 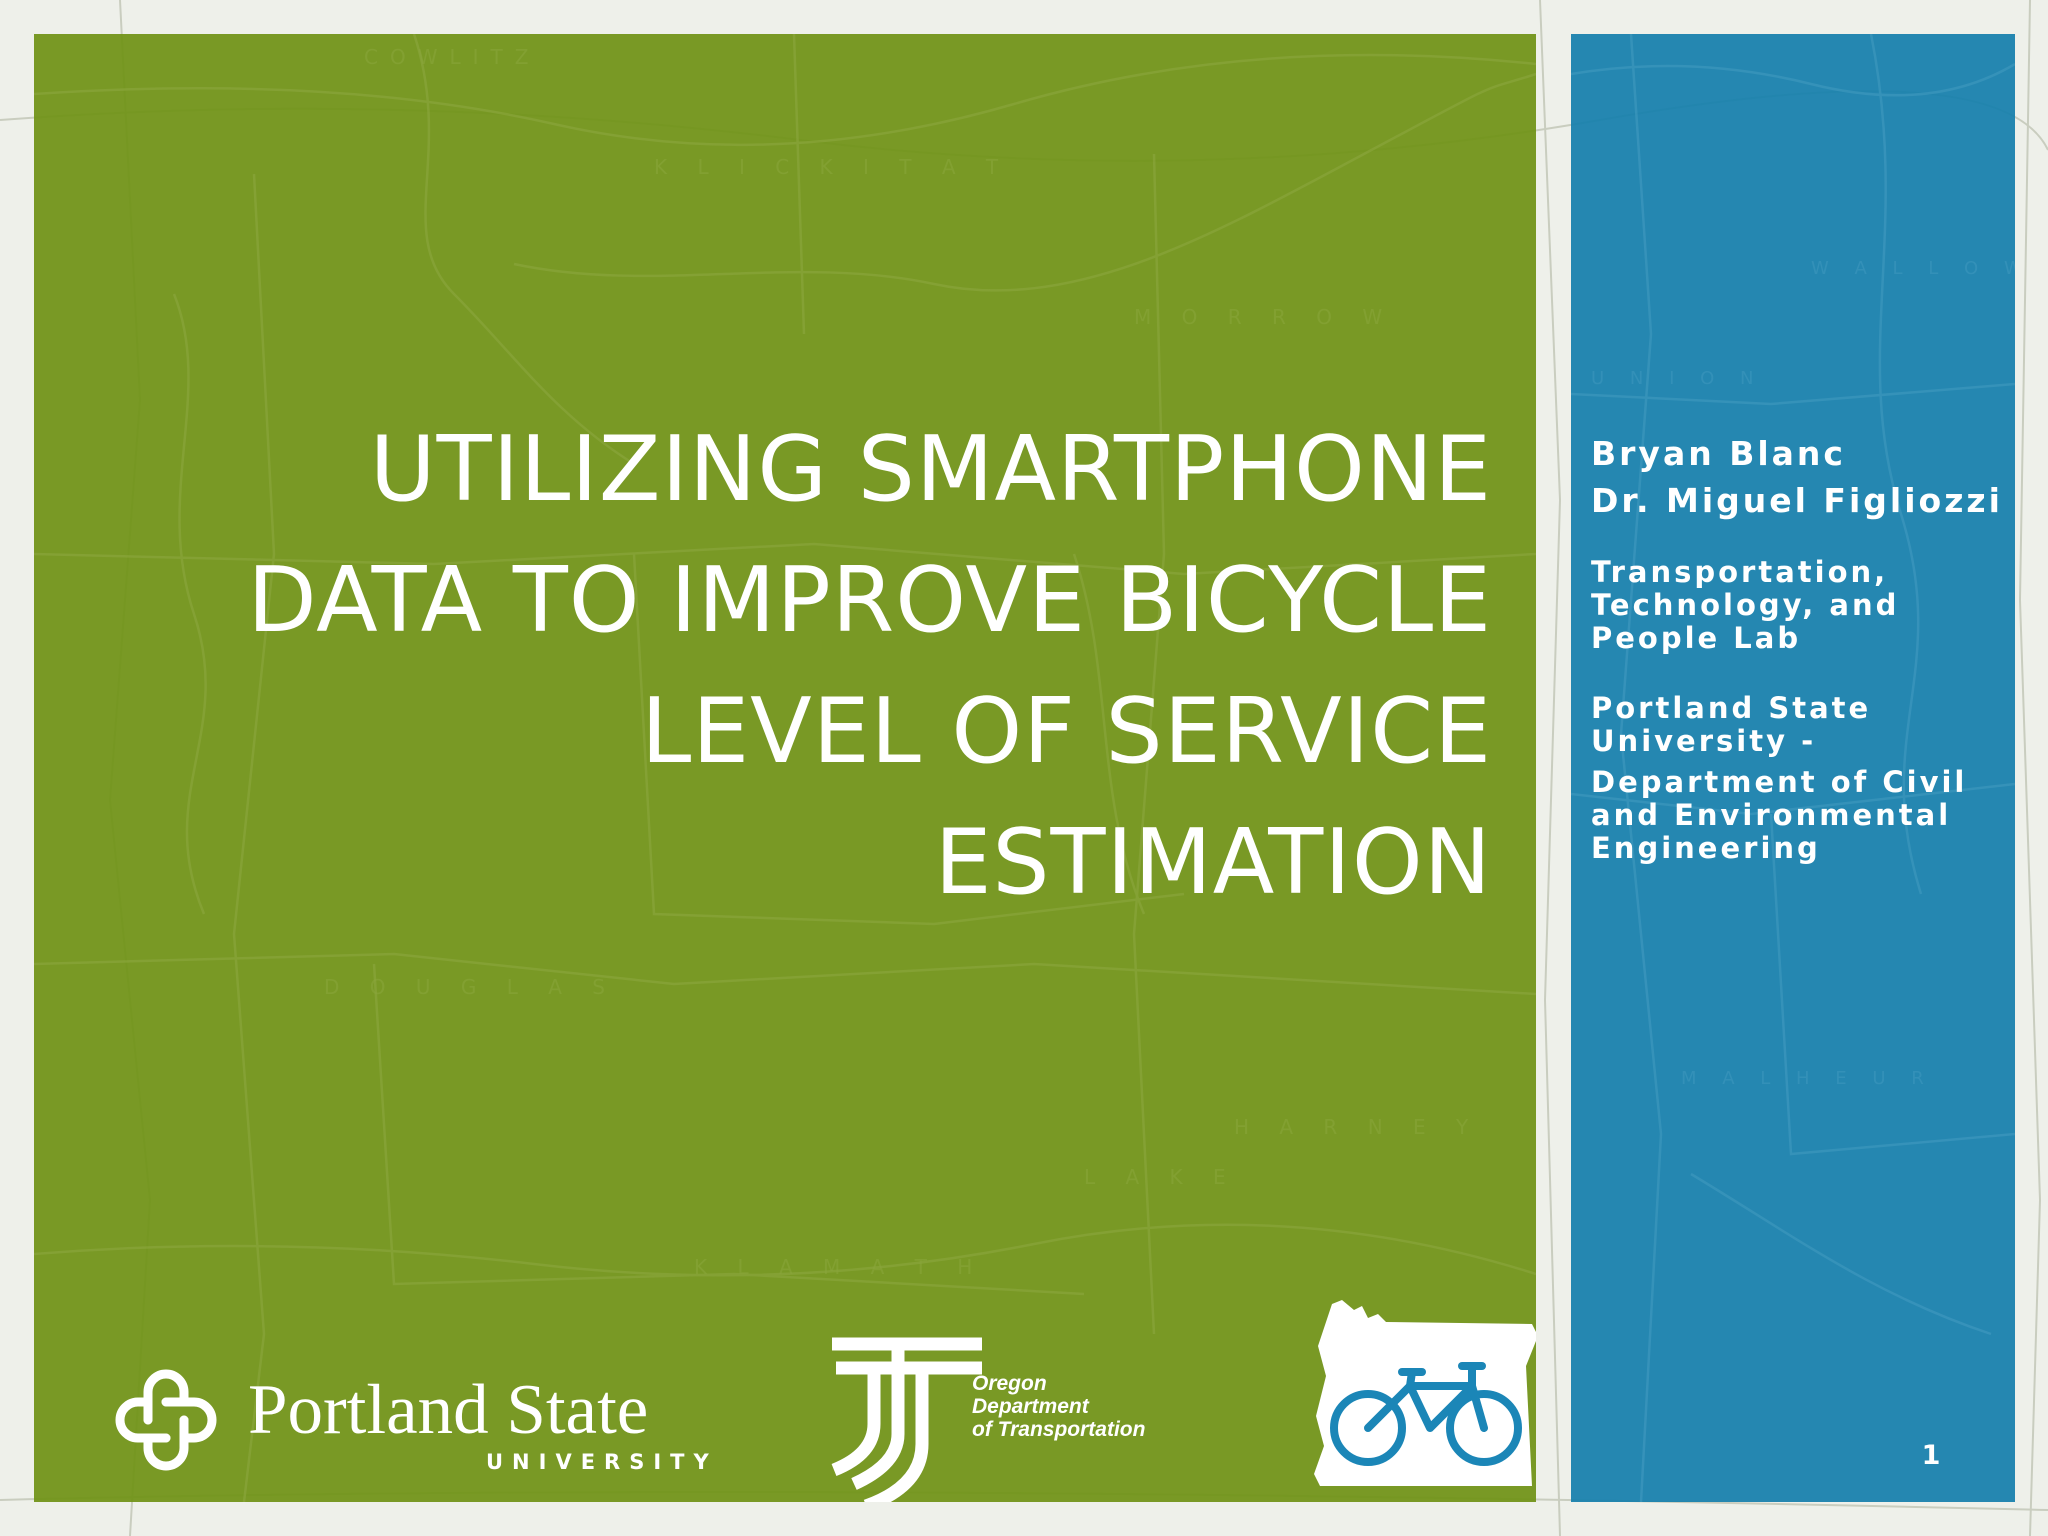 I want to click on svg-text: M O R R O W, so click(x=1264, y=317).